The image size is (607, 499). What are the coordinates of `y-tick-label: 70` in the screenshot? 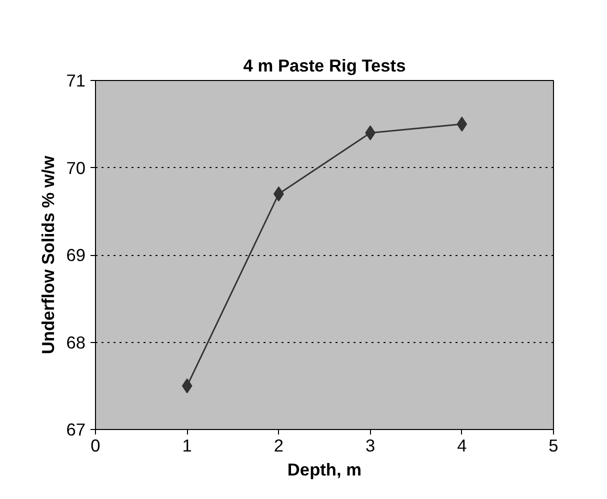 It's located at (76, 168).